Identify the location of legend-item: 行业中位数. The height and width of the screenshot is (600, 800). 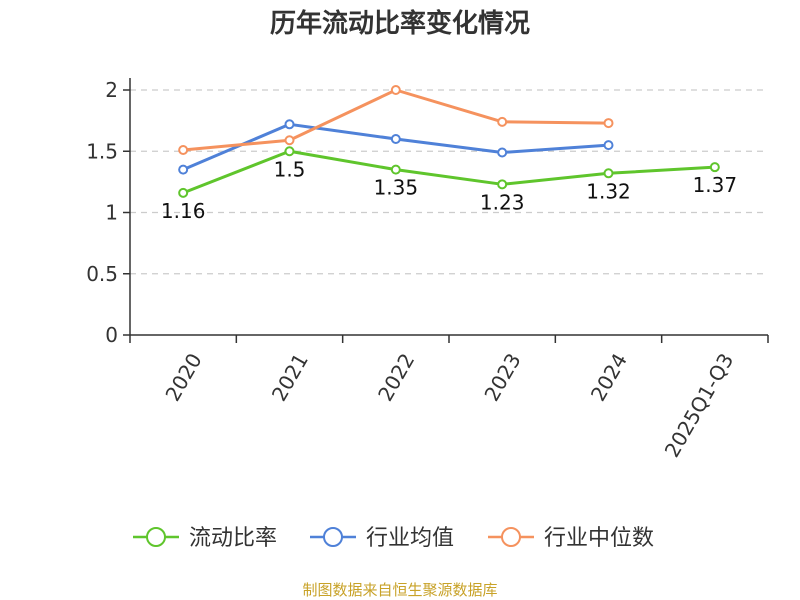
(571, 538).